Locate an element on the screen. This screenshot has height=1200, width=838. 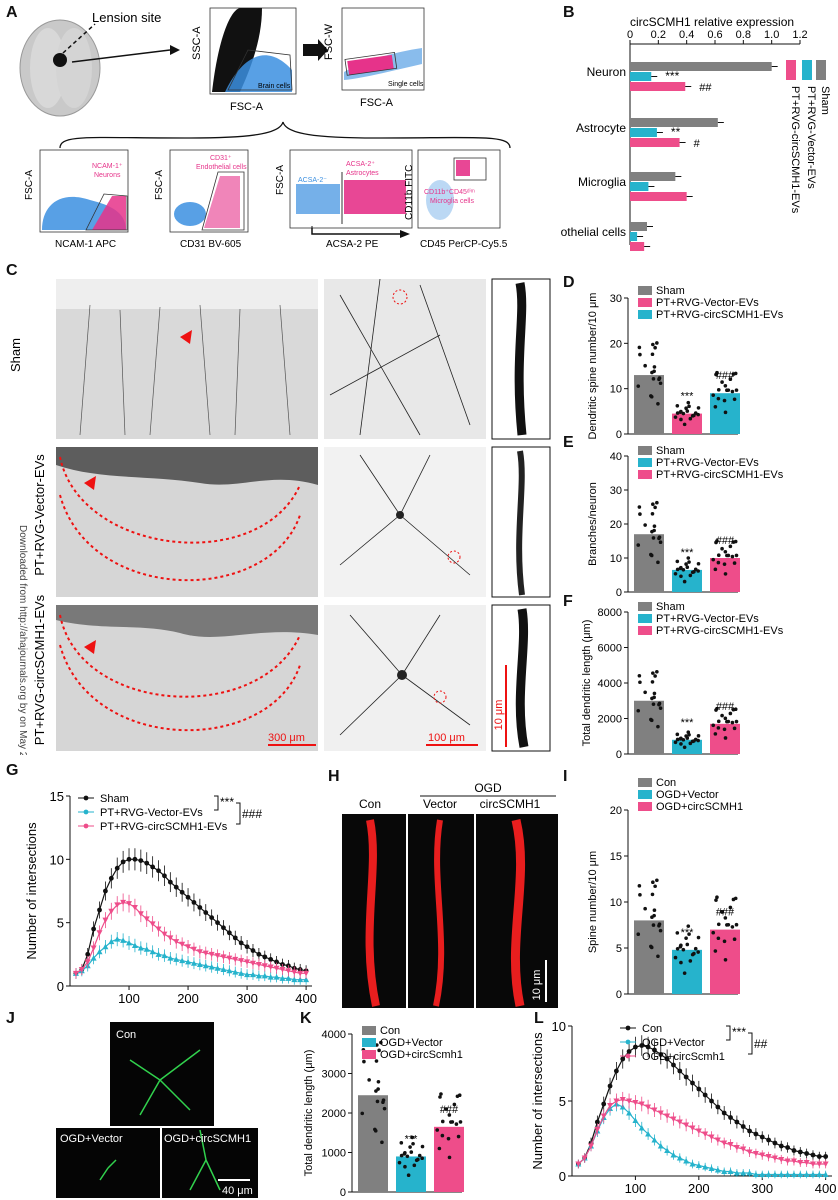
b-legend-label: PT+RVG-Vector-EVs is located at coordinates (811, 137).